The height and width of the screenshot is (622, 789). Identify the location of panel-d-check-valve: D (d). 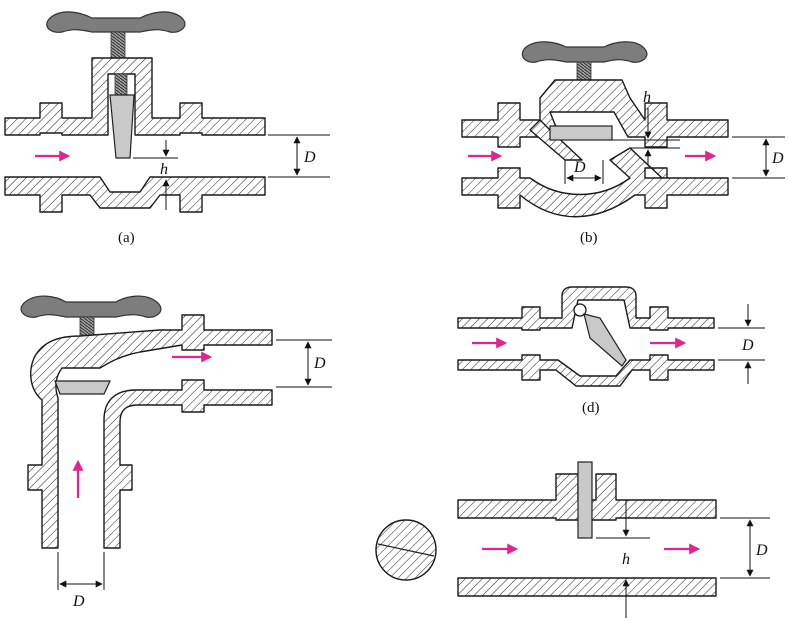
(611, 351).